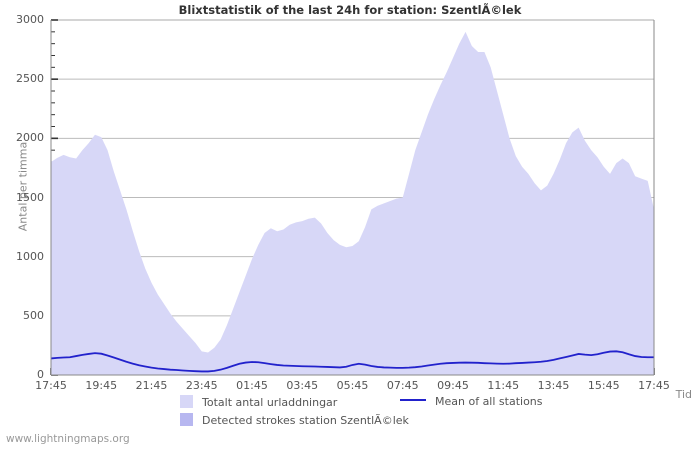  I want to click on line-mean-all-stations, so click(352, 361).